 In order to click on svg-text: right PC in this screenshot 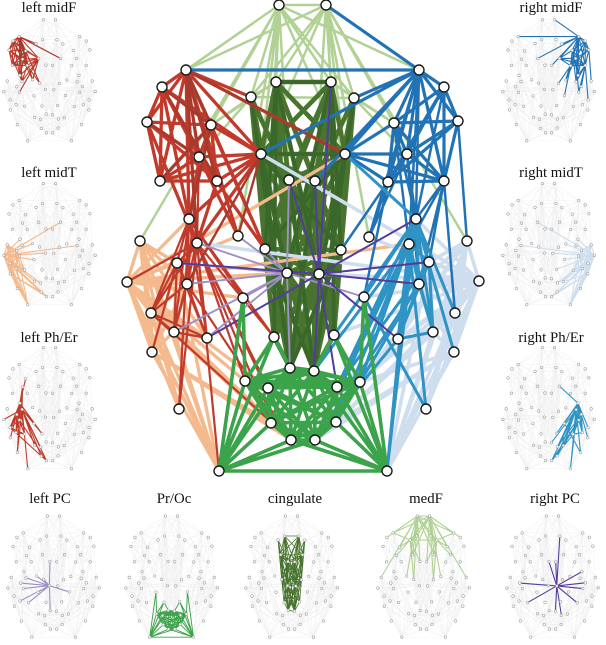, I will do `click(555, 499)`.